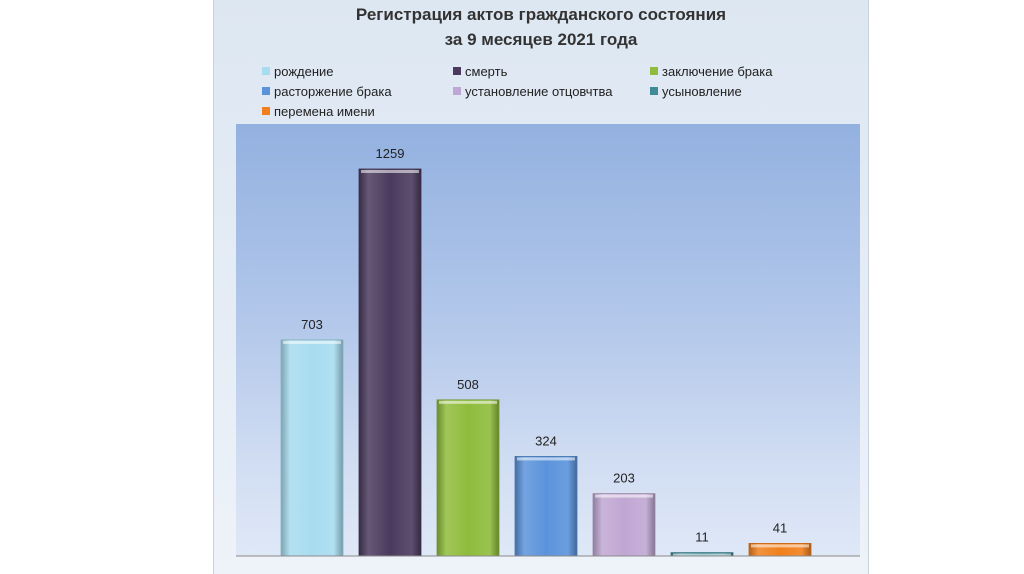  I want to click on data-label: 203, so click(624, 478).